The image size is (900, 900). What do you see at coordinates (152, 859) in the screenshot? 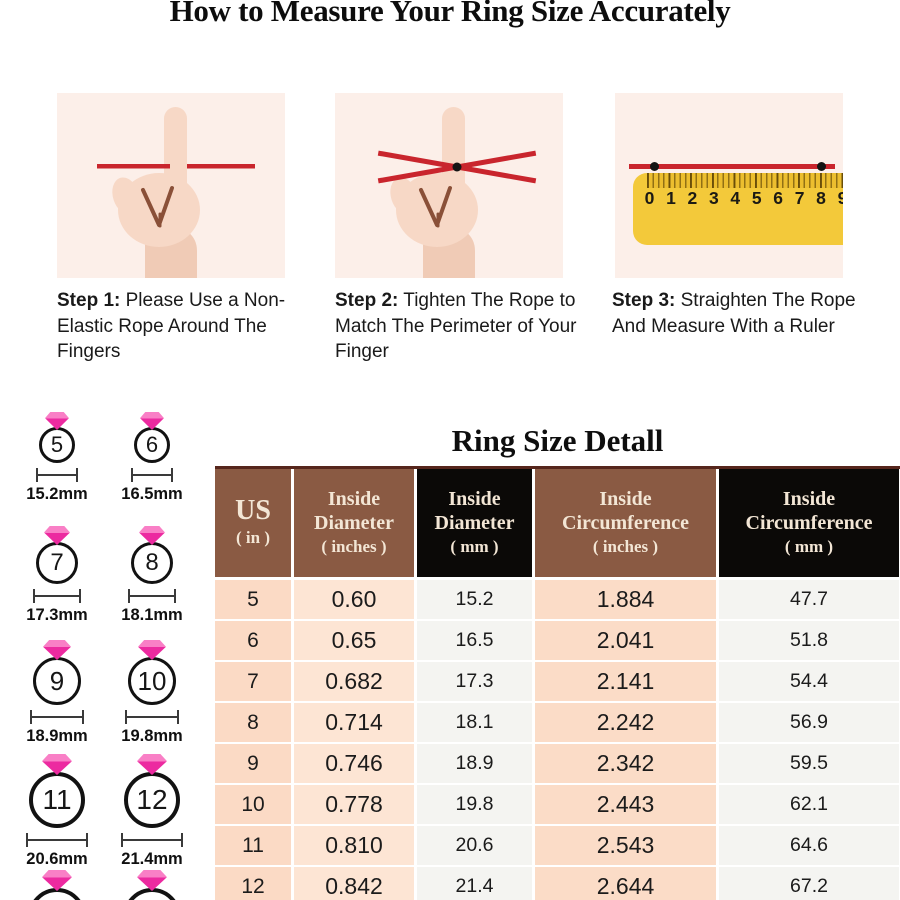
I see `ring-diameter-label: 21.4mm` at bounding box center [152, 859].